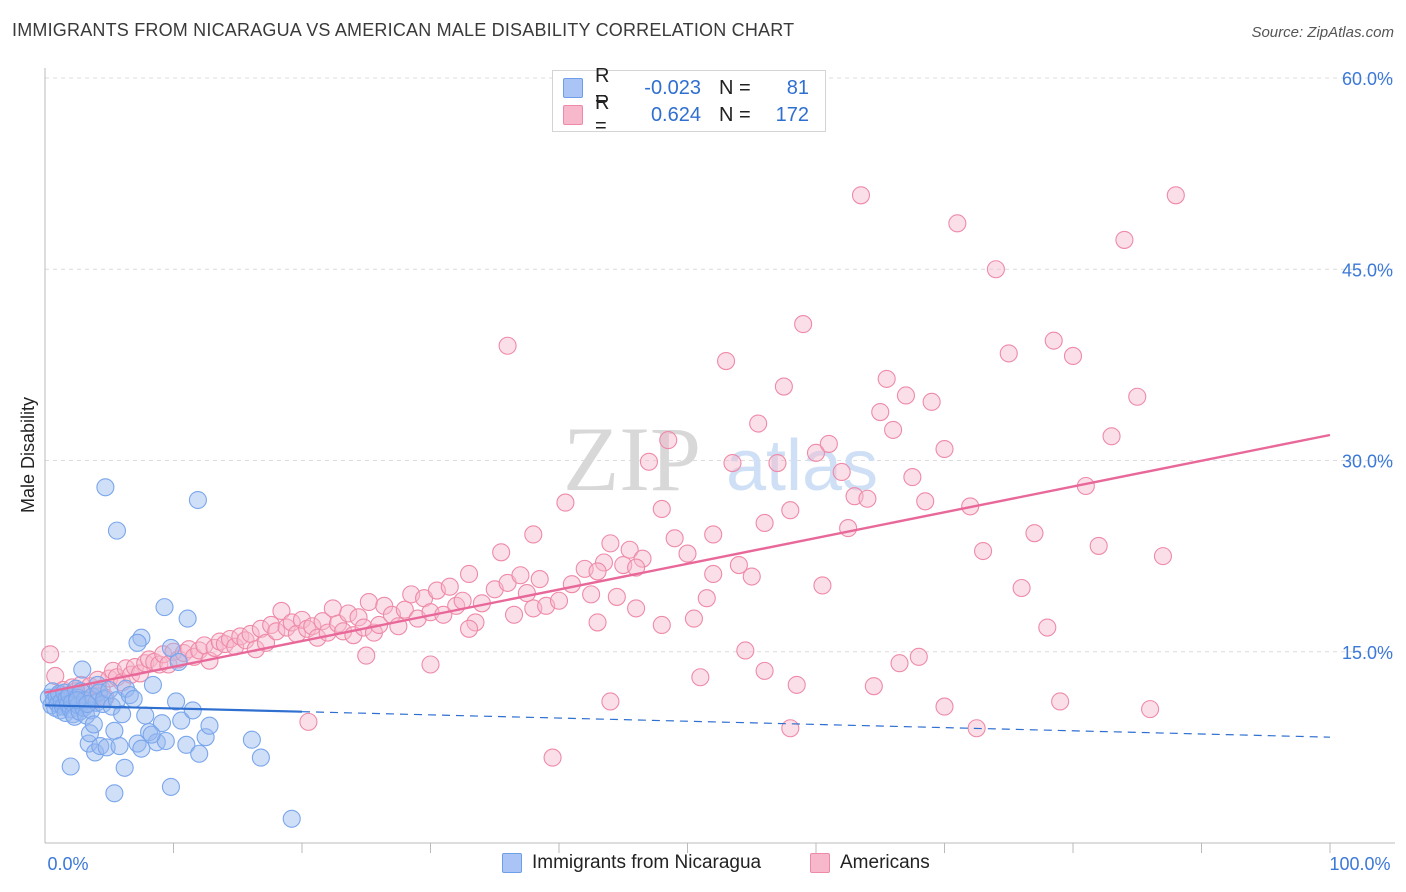 This screenshot has height=892, width=1406. Describe the element at coordinates (632, 459) in the screenshot. I see `watermark-zip: ZIP` at that location.